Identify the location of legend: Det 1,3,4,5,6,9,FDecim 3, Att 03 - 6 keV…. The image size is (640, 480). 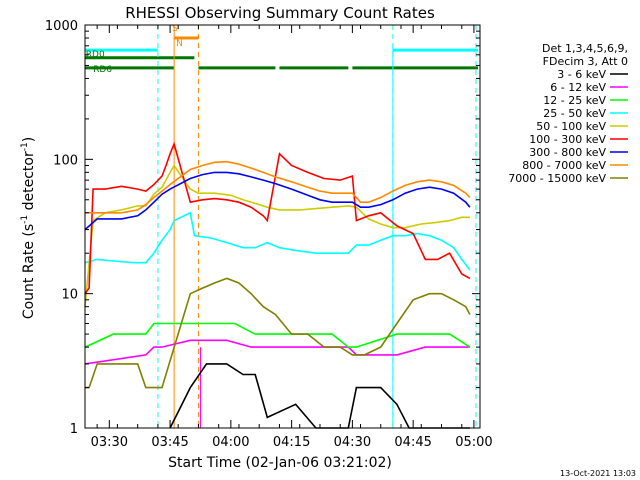
(568, 113).